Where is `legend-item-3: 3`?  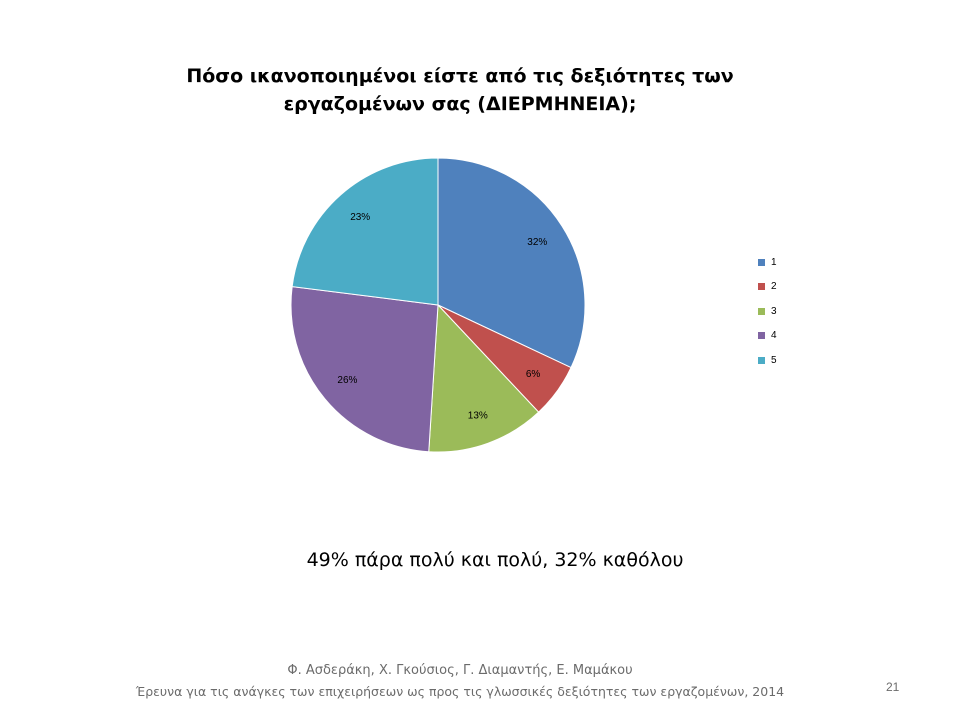 legend-item-3: 3 is located at coordinates (767, 311).